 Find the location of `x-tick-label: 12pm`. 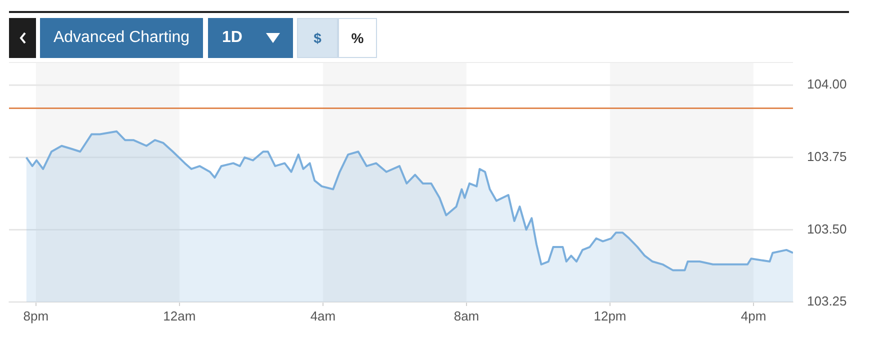

x-tick-label: 12pm is located at coordinates (610, 316).